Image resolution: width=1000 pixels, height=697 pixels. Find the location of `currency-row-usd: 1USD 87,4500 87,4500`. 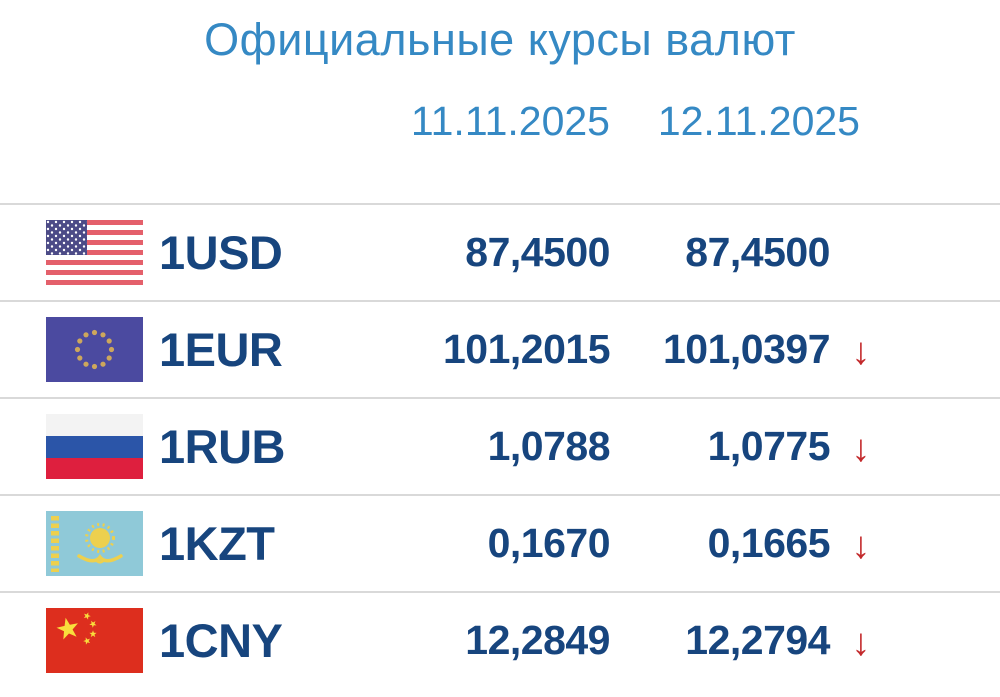

currency-row-usd: 1USD 87,4500 87,4500 is located at coordinates (500, 251).